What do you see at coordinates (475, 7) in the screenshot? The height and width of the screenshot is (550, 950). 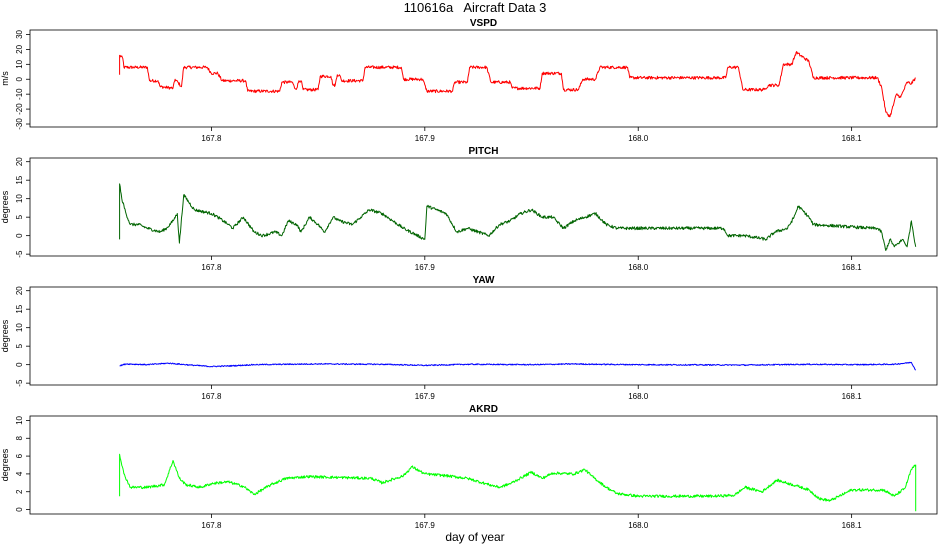 I see `page-title: 110616a Aircraft Data 3` at bounding box center [475, 7].